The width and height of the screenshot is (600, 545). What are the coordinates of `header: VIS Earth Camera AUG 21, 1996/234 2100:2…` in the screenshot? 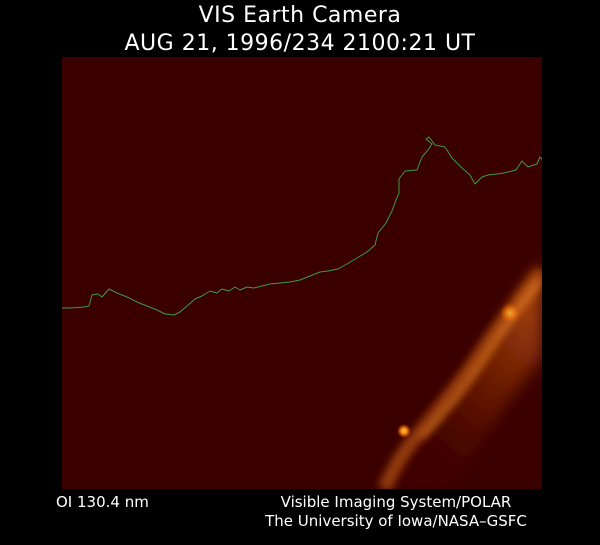 It's located at (300, 30).